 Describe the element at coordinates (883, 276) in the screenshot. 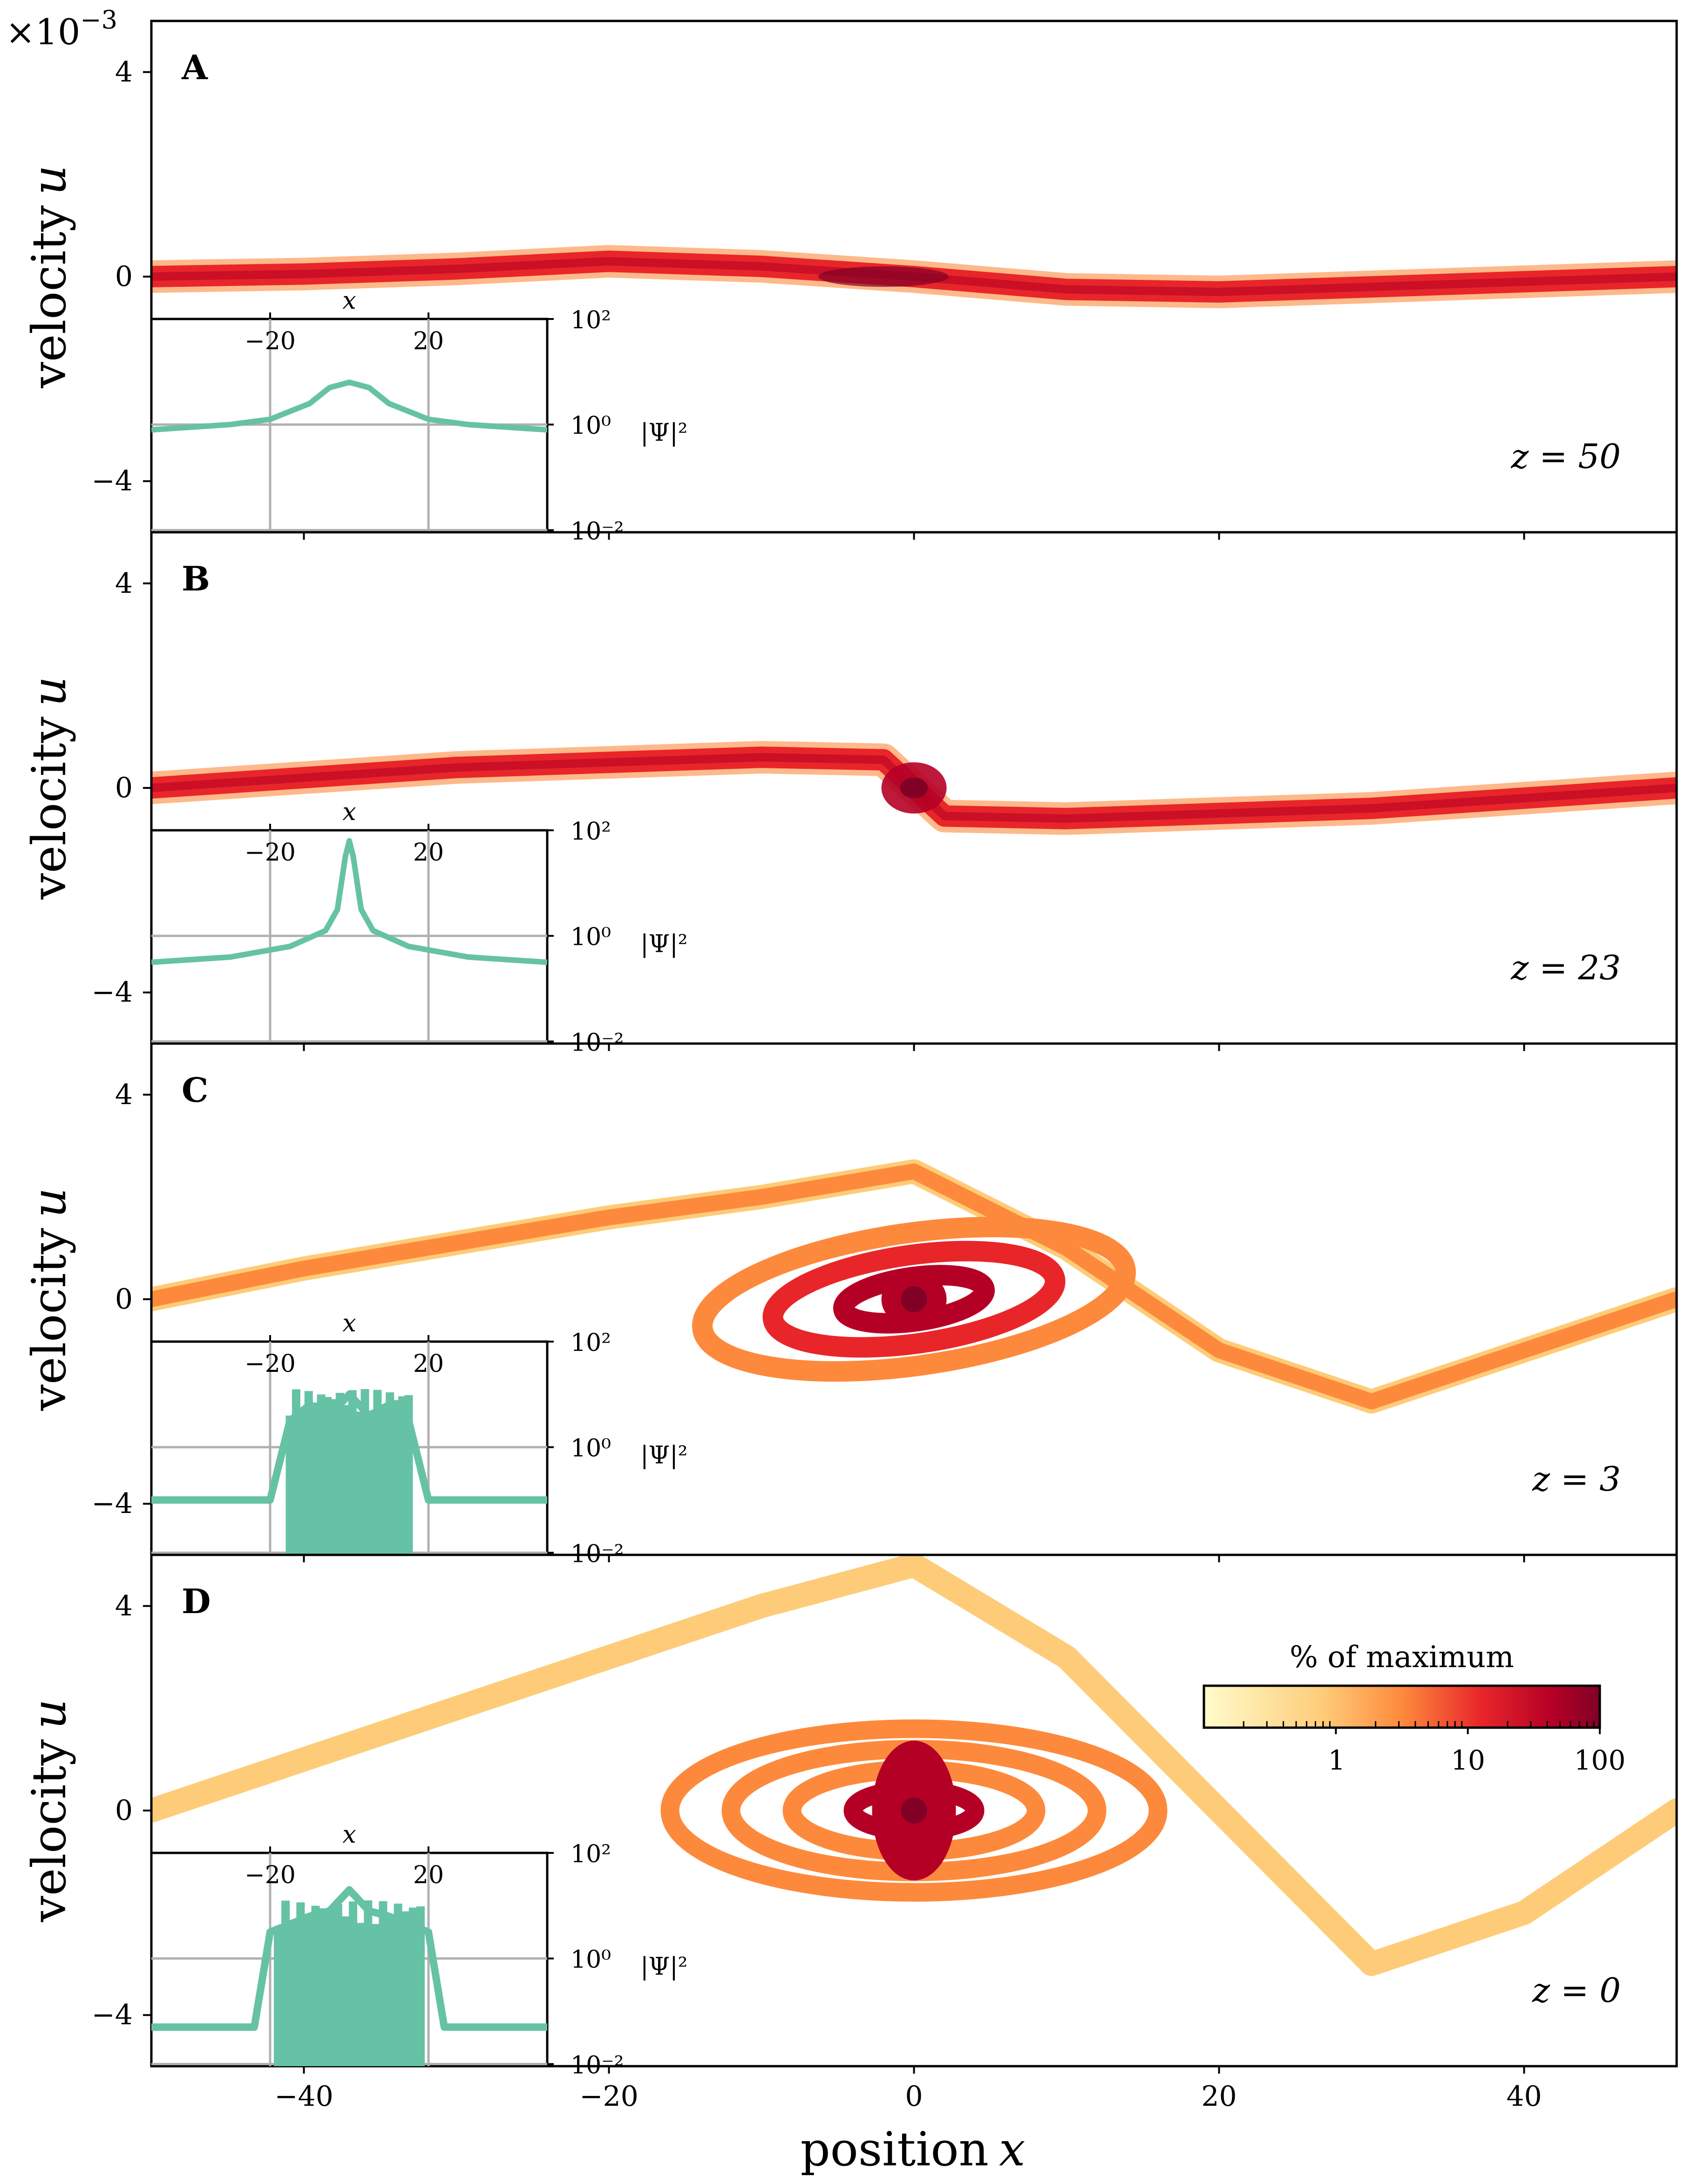

I see `density-peak` at that location.